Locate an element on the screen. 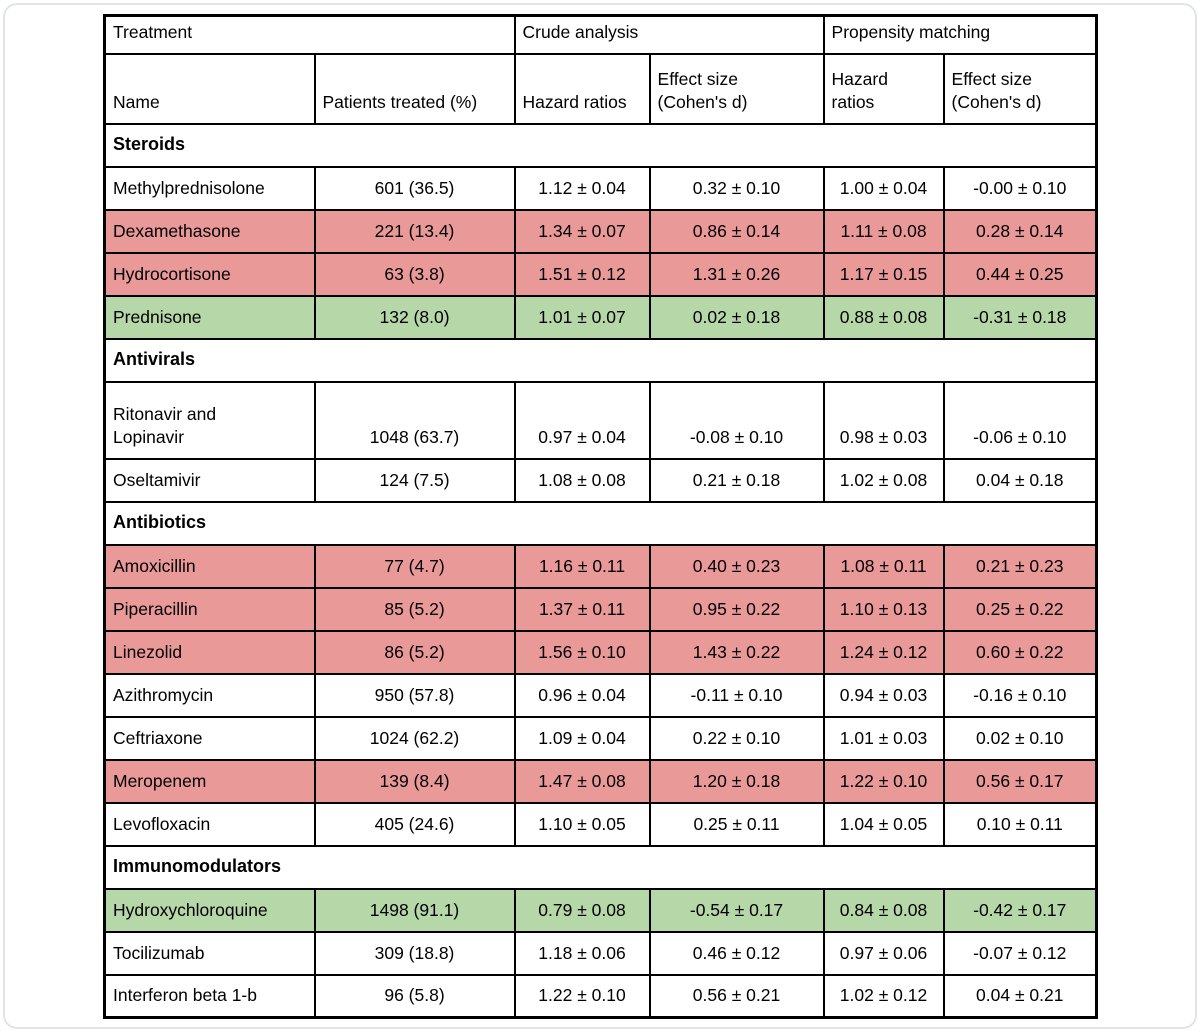 Image resolution: width=1200 pixels, height=1032 pixels. pm-hazard-ratio: 1.08 ± 0.11 is located at coordinates (883, 566).